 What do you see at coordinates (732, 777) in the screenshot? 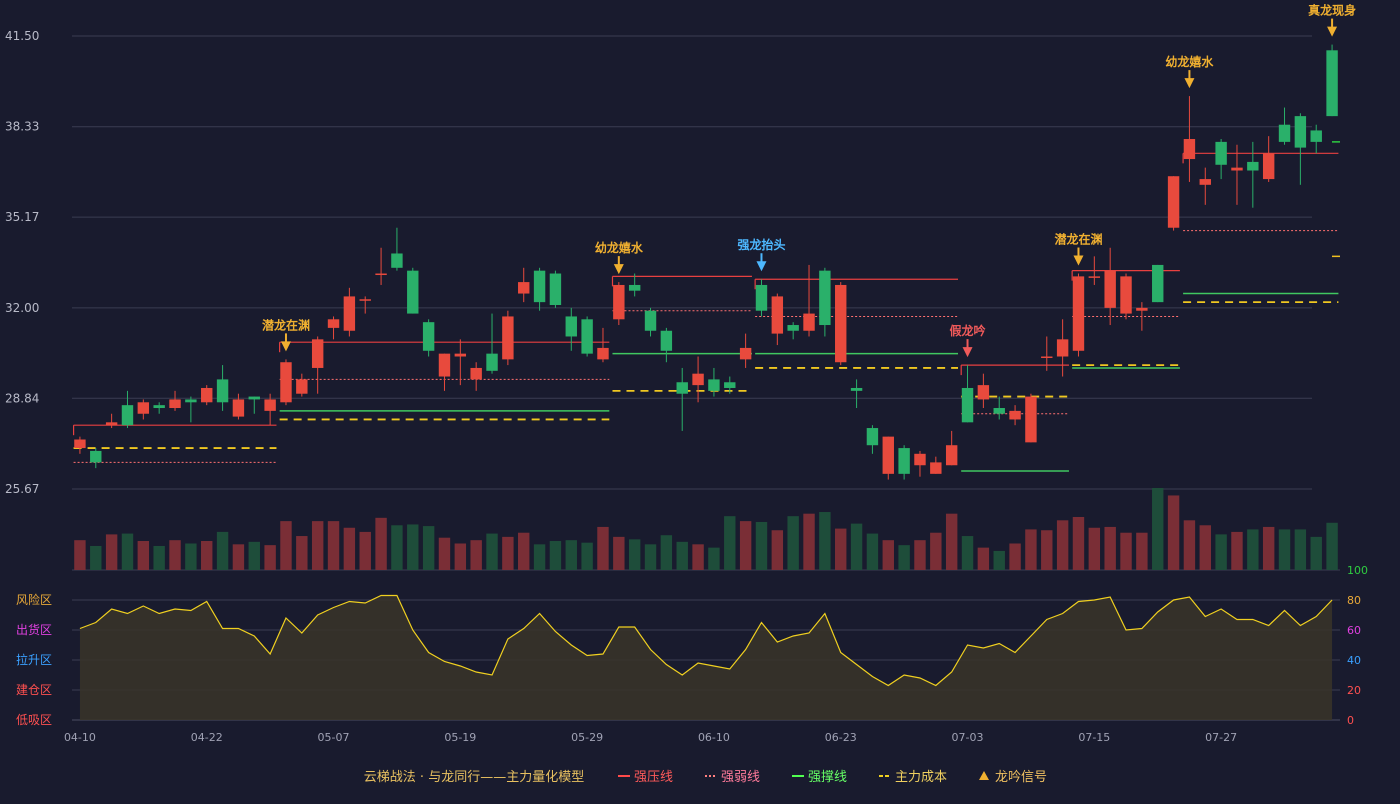
I see `legend-item: 强弱线` at bounding box center [732, 777].